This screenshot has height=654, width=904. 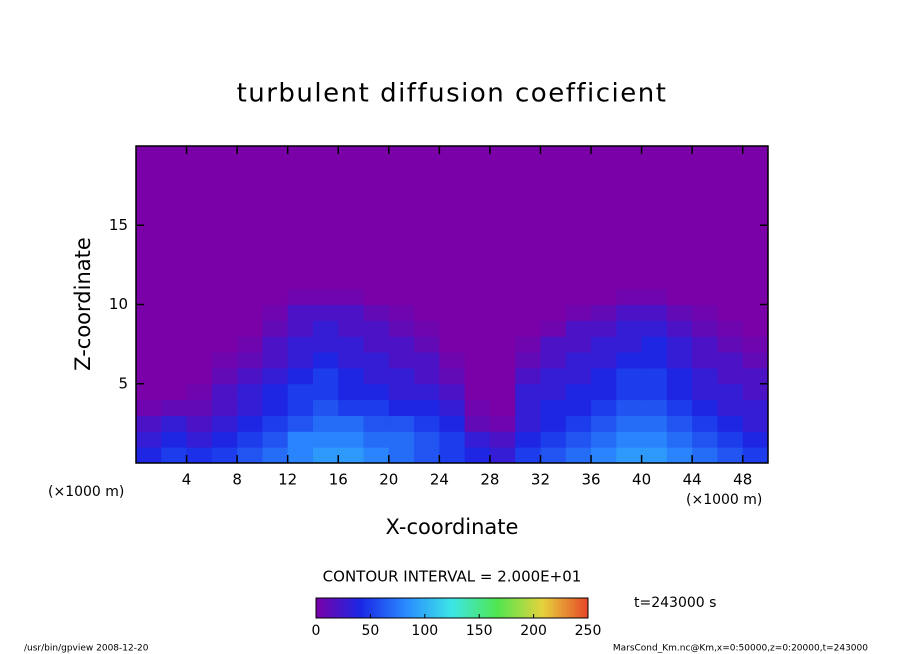 What do you see at coordinates (118, 304) in the screenshot?
I see `y-tick-label: 10` at bounding box center [118, 304].